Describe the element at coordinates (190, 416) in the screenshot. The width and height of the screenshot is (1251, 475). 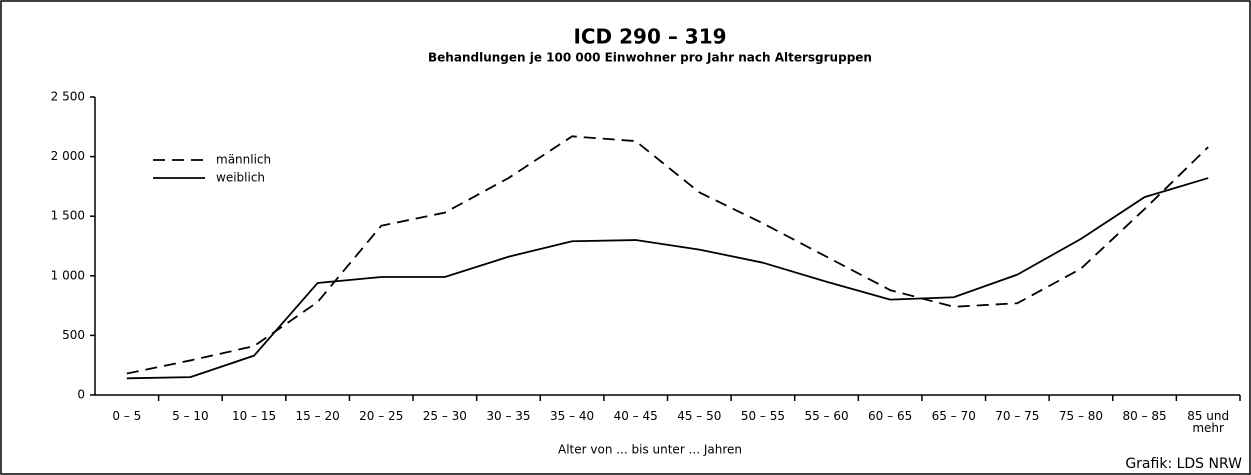
I see `x-tick-label: 5 – 10` at that location.